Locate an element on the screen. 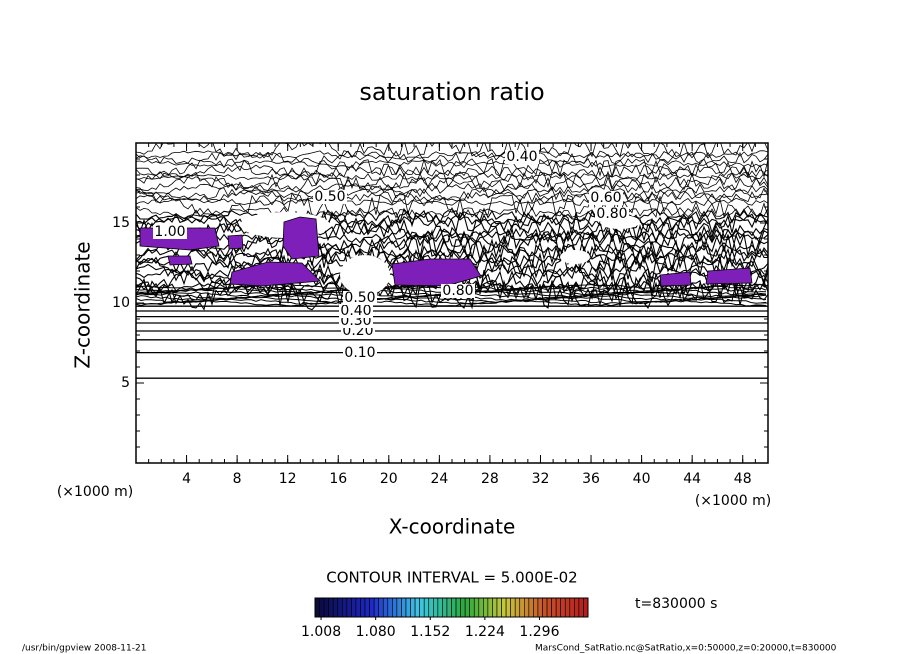  y-tick-label: 10 is located at coordinates (121, 303).